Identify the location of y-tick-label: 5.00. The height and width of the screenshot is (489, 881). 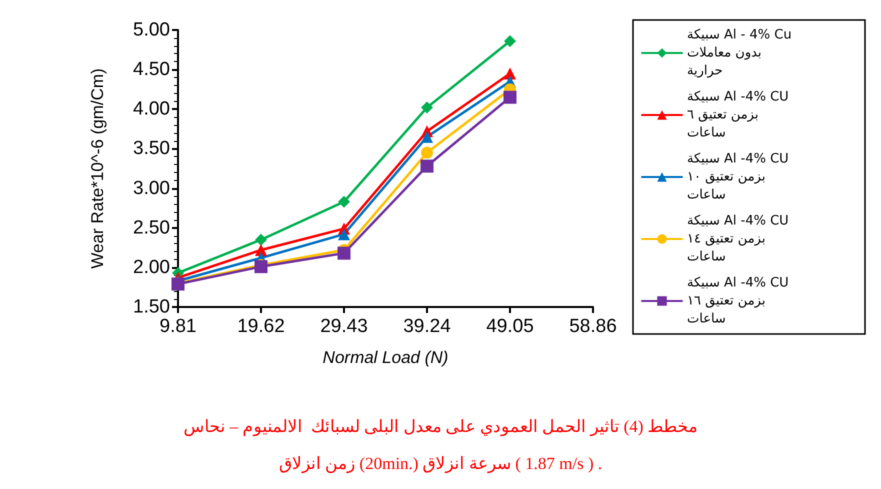
(151, 30).